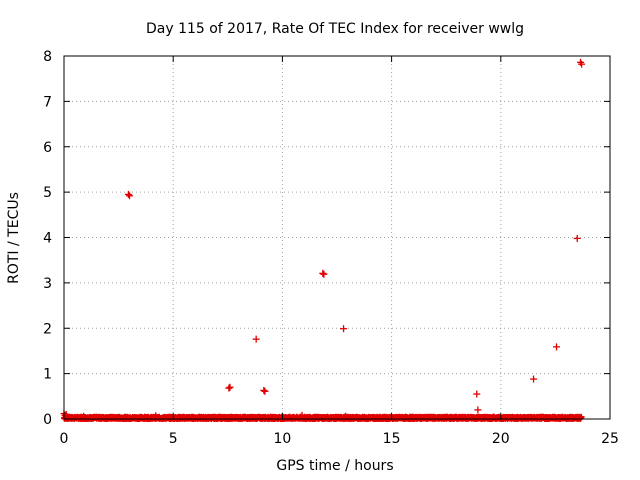  I want to click on y-tick-labels: 0 1 2 3 4 5 6 7 8, so click(47, 238).